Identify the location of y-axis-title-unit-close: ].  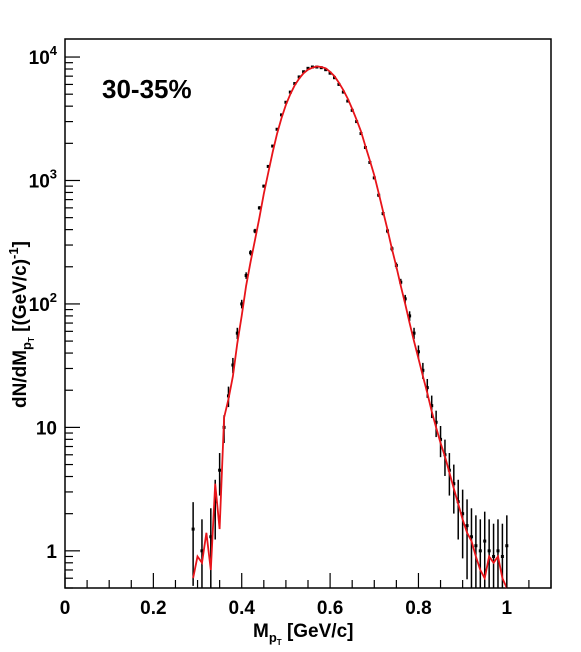
(20, 244).